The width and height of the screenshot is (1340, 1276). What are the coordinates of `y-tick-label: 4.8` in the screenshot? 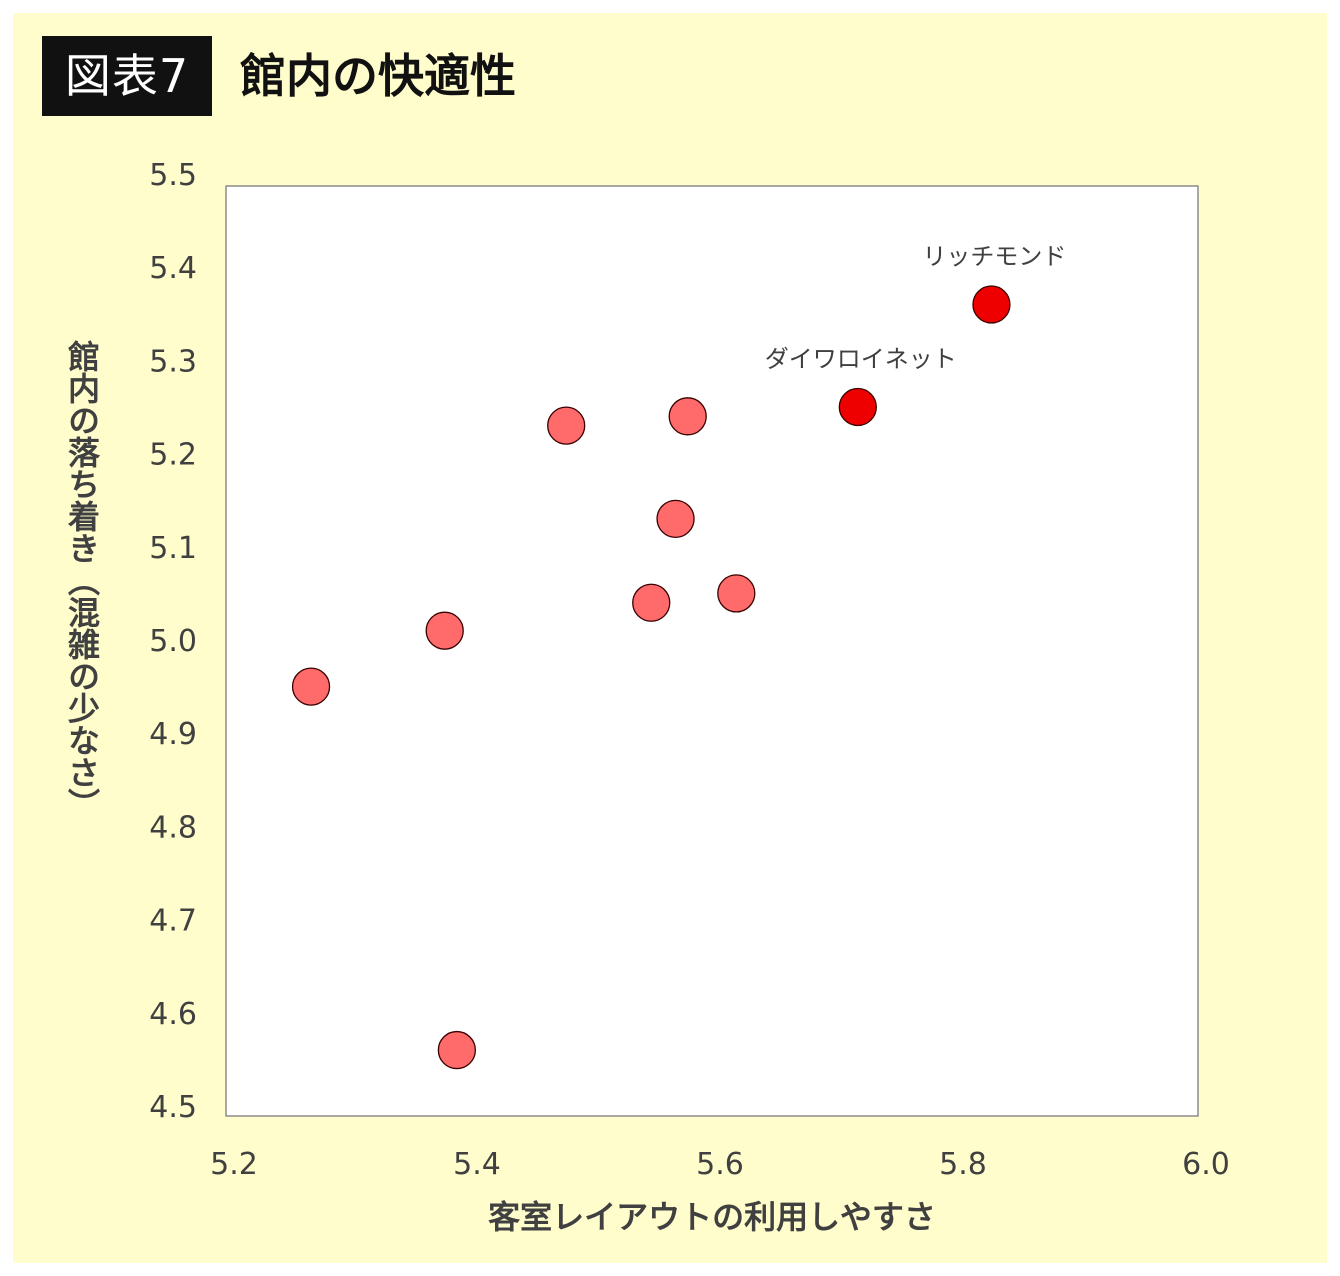 It's located at (173, 827).